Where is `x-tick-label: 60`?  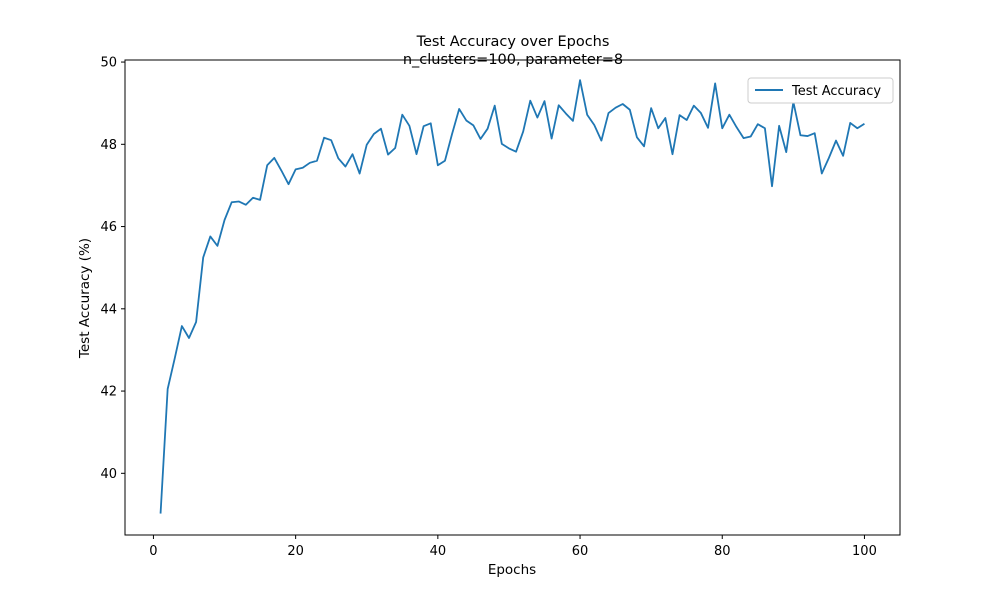
x-tick-label: 60 is located at coordinates (580, 551).